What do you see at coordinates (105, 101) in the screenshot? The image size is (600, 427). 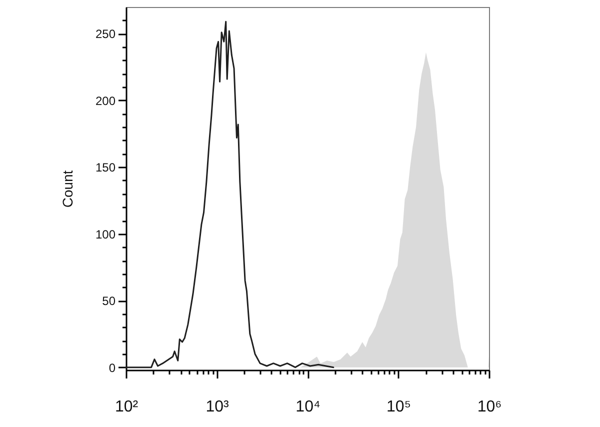 I see `y-tick-label: 200` at bounding box center [105, 101].